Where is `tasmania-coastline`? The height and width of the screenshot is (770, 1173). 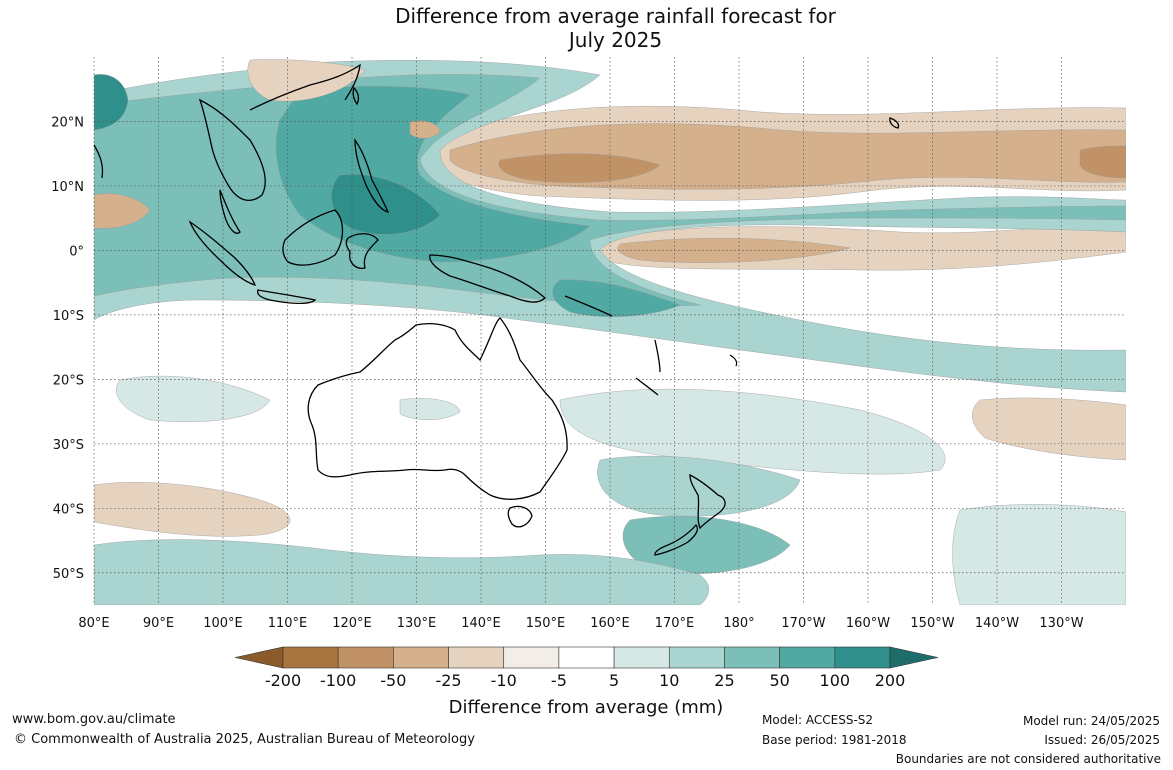 tasmania-coastline is located at coordinates (520, 516).